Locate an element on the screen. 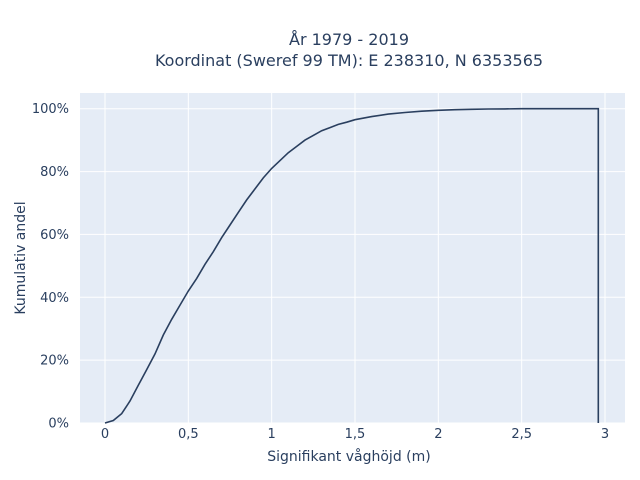 The height and width of the screenshot is (480, 640). y-tick-label: 80% is located at coordinates (54, 172).